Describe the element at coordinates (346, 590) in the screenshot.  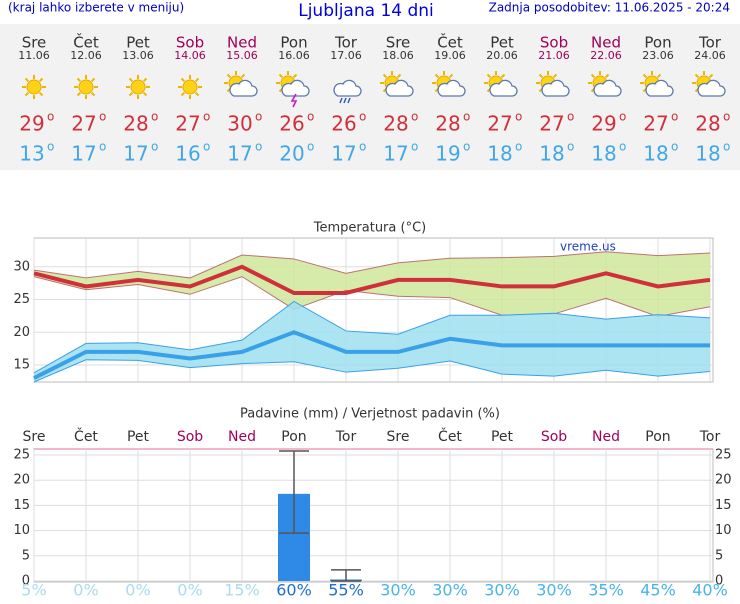
I see `probability-label: 55%` at that location.